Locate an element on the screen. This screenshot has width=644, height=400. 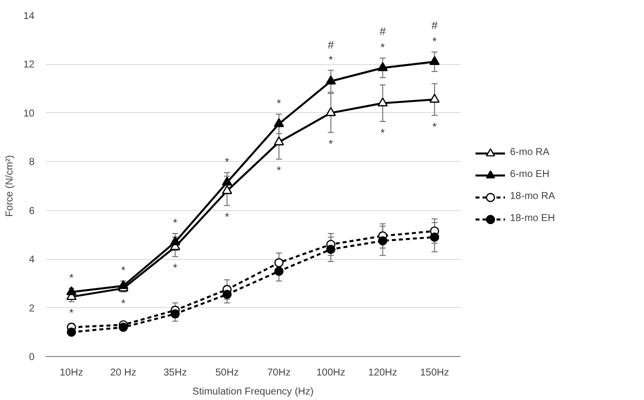
x-tick-label: 50Hz is located at coordinates (227, 373).